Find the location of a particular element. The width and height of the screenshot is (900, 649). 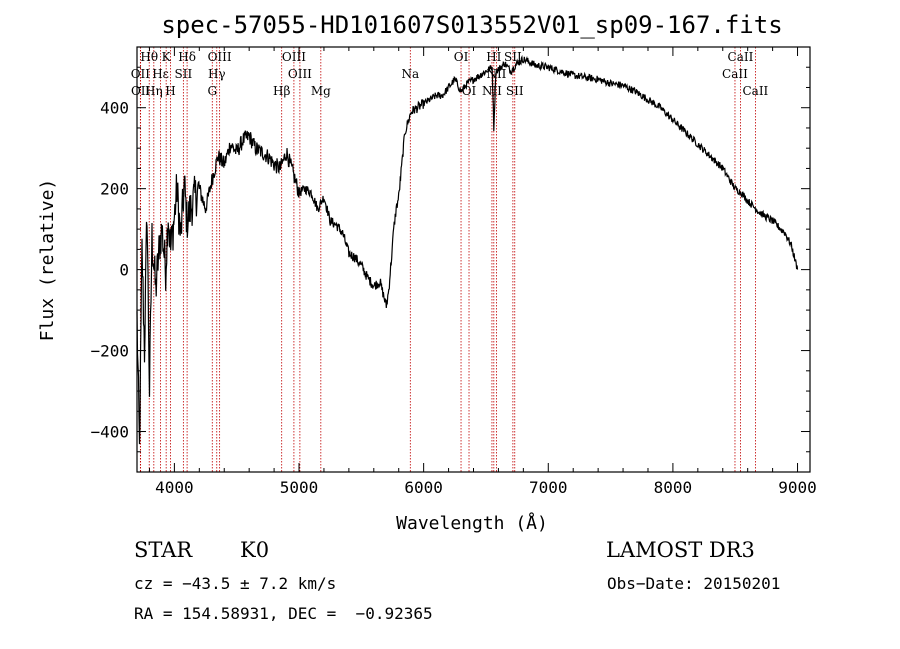

observation-date: Obs−Date: 20150201 is located at coordinates (694, 583).